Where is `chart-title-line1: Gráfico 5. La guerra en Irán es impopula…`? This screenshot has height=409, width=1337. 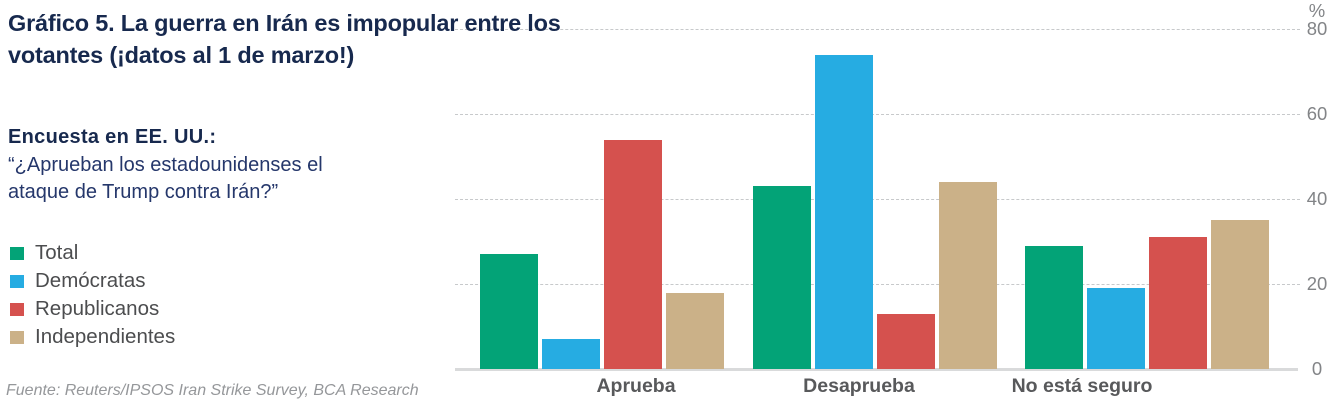
chart-title-line1: Gráfico 5. La guerra en Irán es impopula… is located at coordinates (284, 23).